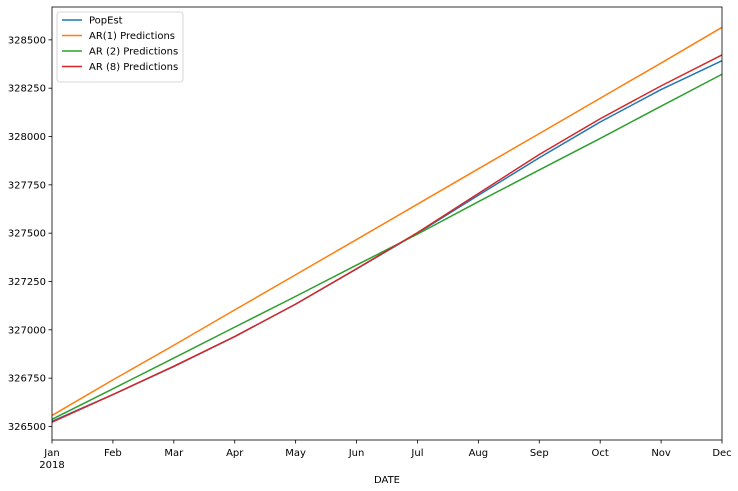 The image size is (738, 491). What do you see at coordinates (387, 480) in the screenshot?
I see `x-axis-label: DATE` at bounding box center [387, 480].